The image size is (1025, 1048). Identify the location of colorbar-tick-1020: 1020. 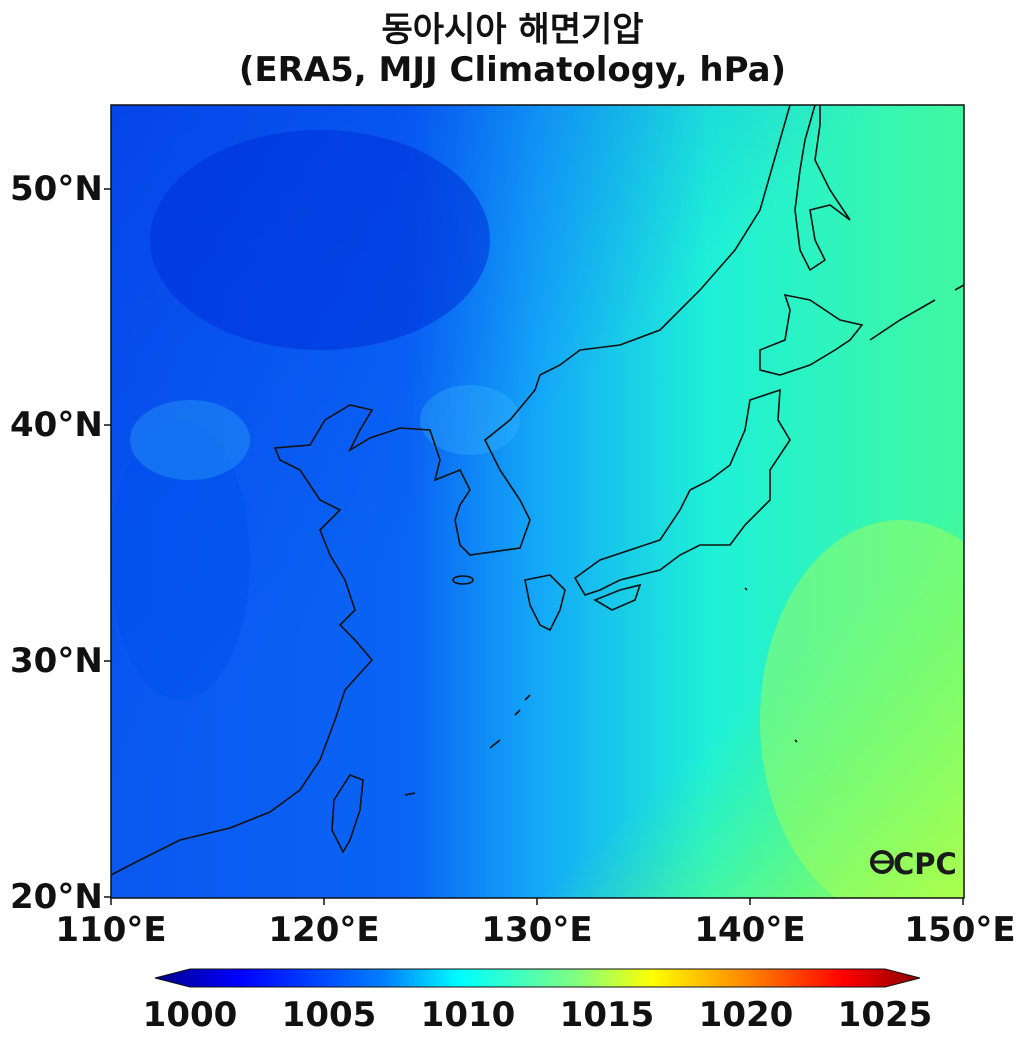
(746, 1015).